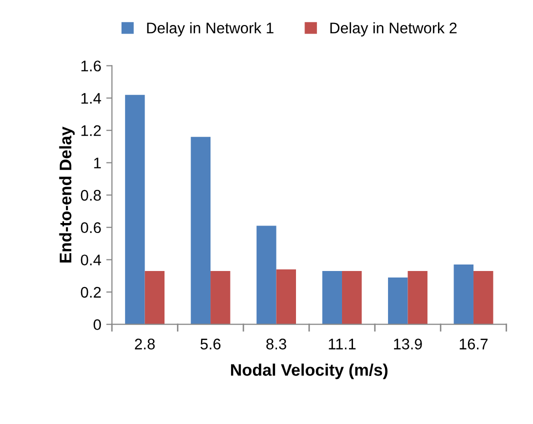 The image size is (533, 424). What do you see at coordinates (97, 163) in the screenshot?
I see `y-tick-label: 1` at bounding box center [97, 163].